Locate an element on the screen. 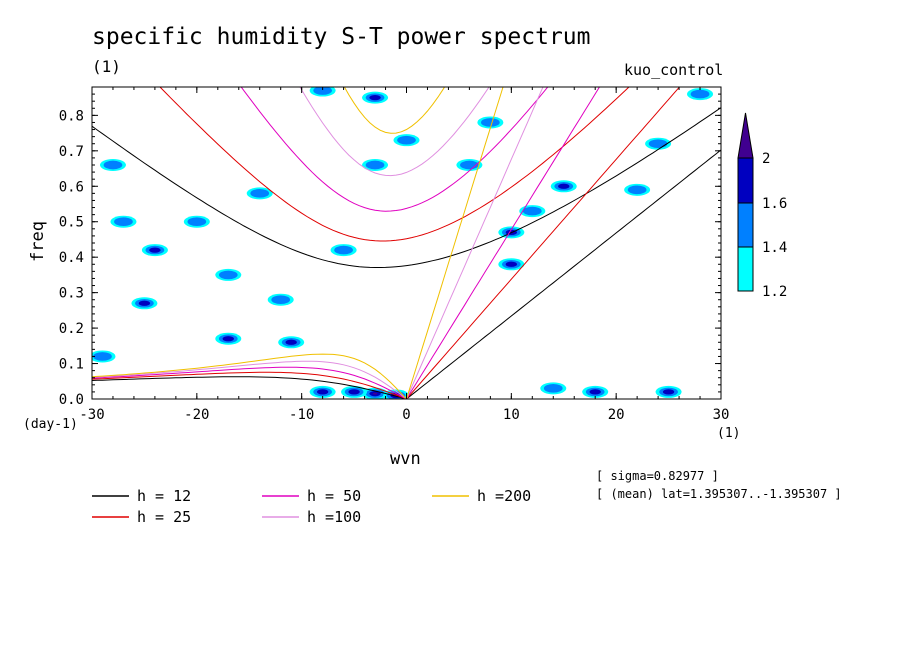 Image resolution: width=904 pixels, height=654 pixels. chart-title: specific humidity S-T power spectrum is located at coordinates (341, 37).